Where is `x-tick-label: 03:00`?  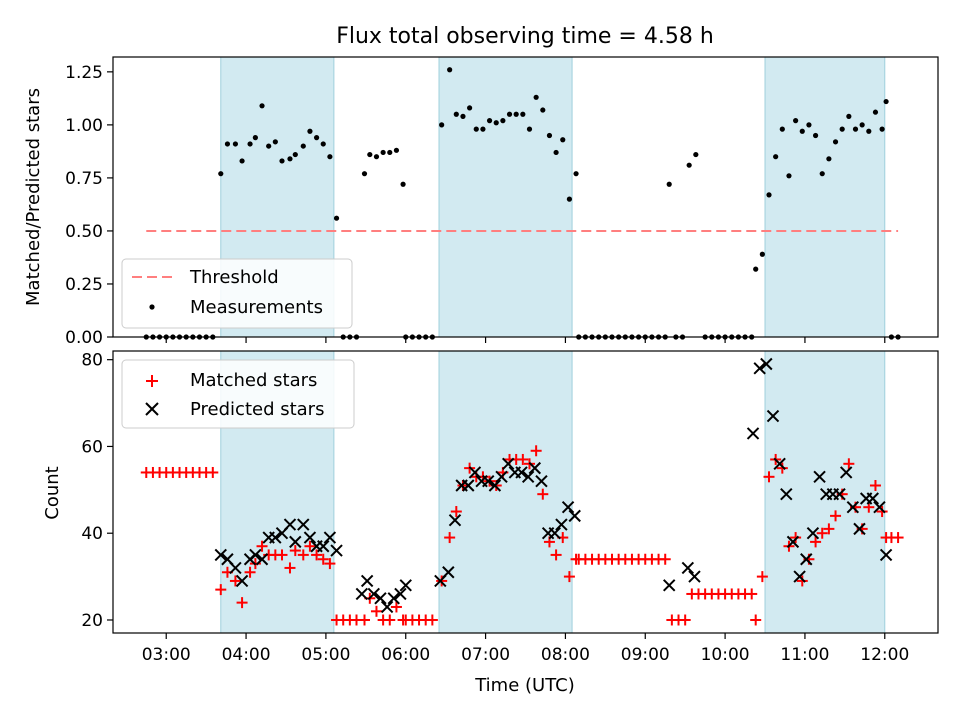 x-tick-label: 03:00 is located at coordinates (166, 655).